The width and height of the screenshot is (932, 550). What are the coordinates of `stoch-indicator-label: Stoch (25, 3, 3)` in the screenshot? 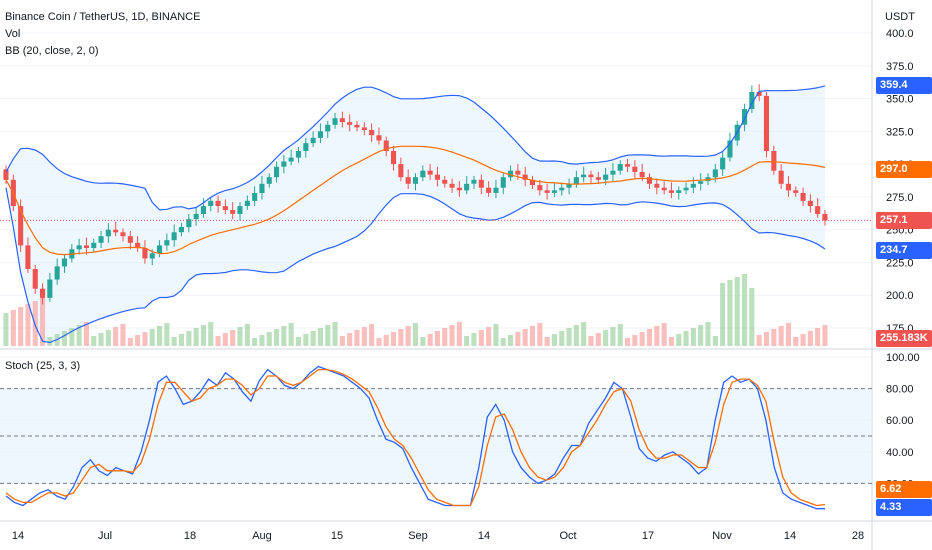 It's located at (43, 366).